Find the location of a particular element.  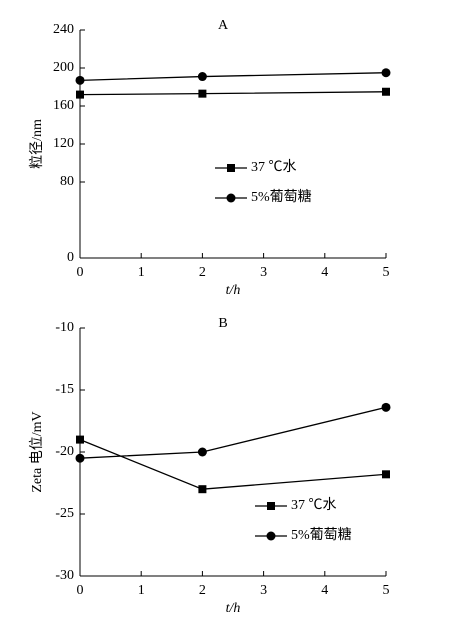

y-tick-label: 0 is located at coordinates (70, 257).